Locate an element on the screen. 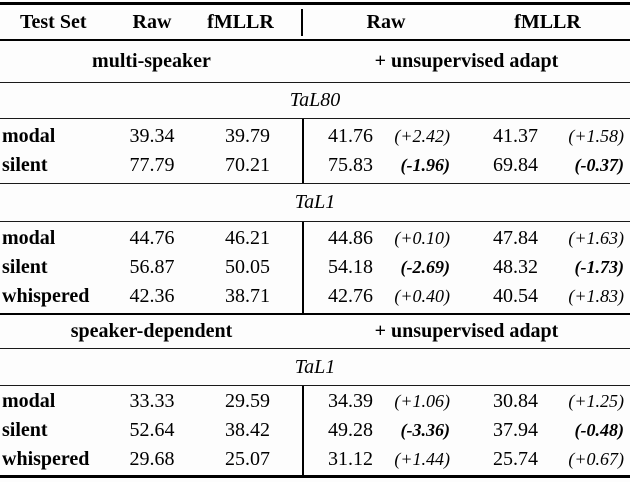  cell-fmllr: 39.79 is located at coordinates (247, 136).